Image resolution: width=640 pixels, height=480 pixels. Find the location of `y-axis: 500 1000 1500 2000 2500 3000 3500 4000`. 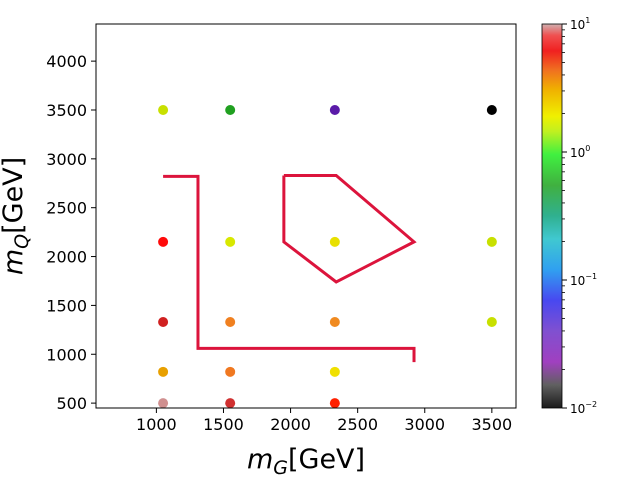

y-axis: 500 1000 1500 2000 2500 3000 3500 4000 is located at coordinates (71, 232).